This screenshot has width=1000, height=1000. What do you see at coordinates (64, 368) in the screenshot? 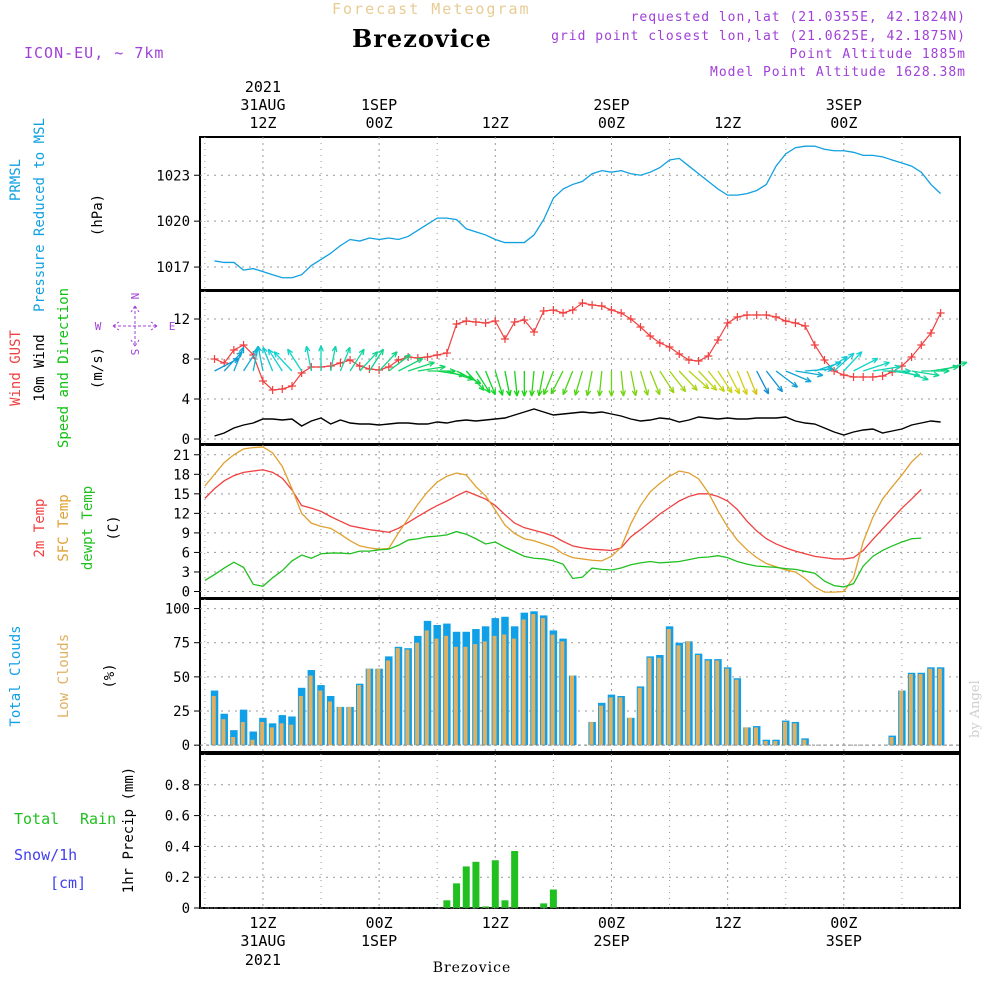
I see `direction-label: Speed and Direction` at bounding box center [64, 368].